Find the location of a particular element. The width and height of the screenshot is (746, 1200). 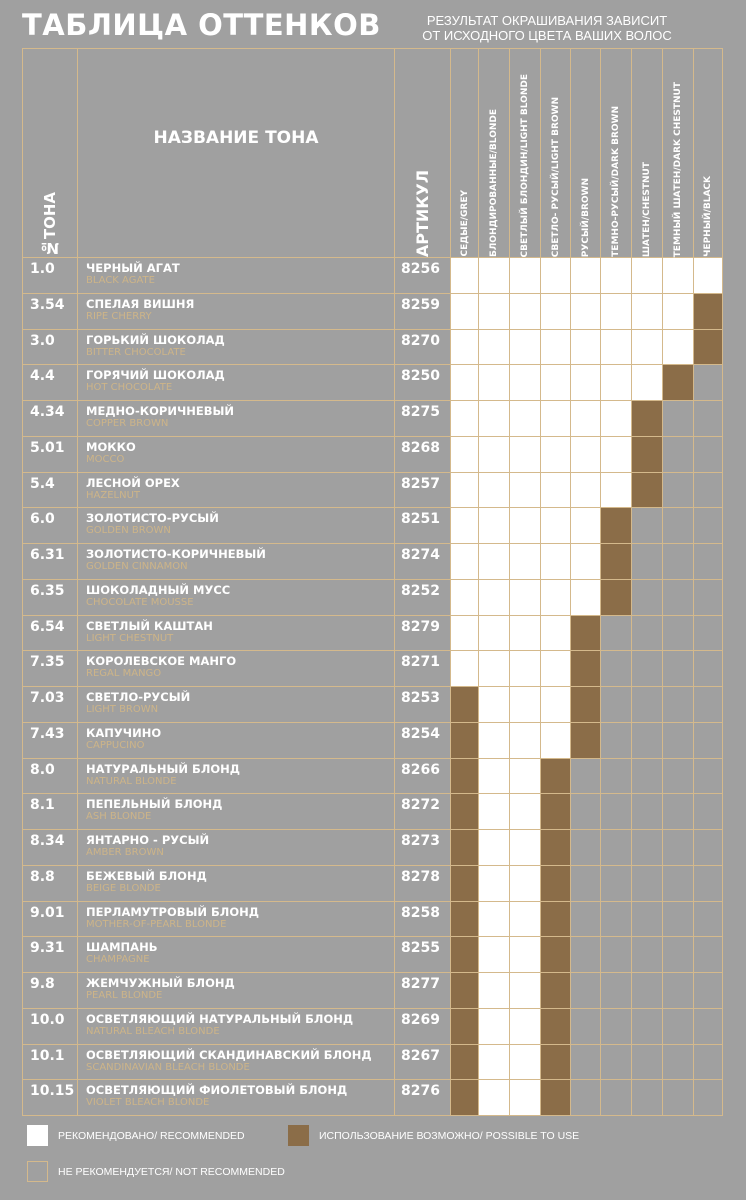

tone-name-ru: ШОКОЛАДНЫЙ МУСС is located at coordinates (158, 589).